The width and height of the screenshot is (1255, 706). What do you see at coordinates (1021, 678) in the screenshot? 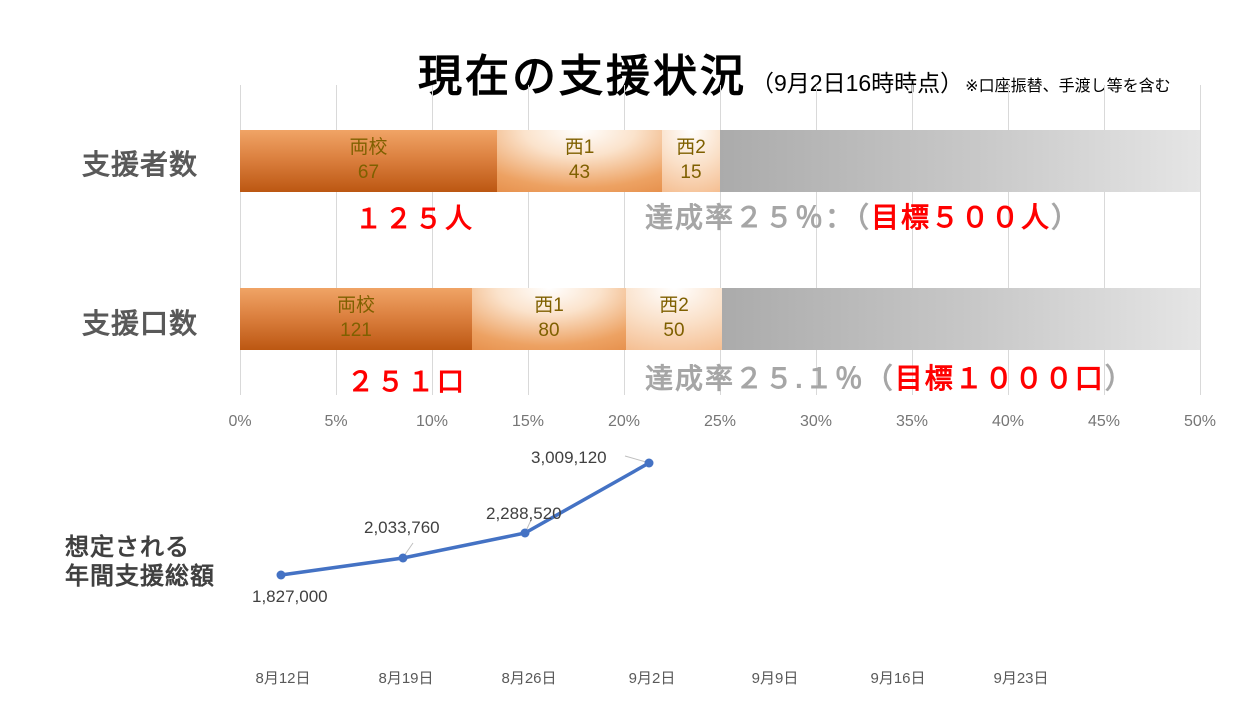
I see `date-axis-tick: 9月23日` at bounding box center [1021, 678].